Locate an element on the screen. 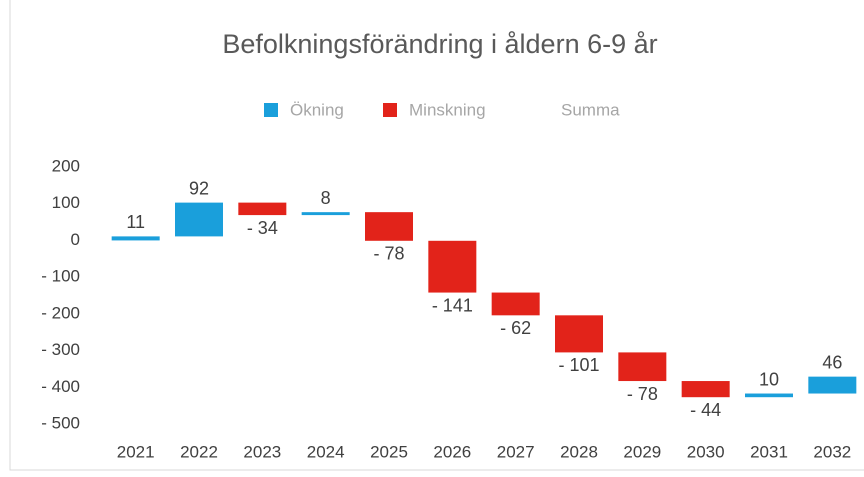 The height and width of the screenshot is (477, 864). x-tick-label: 2028 is located at coordinates (579, 451).